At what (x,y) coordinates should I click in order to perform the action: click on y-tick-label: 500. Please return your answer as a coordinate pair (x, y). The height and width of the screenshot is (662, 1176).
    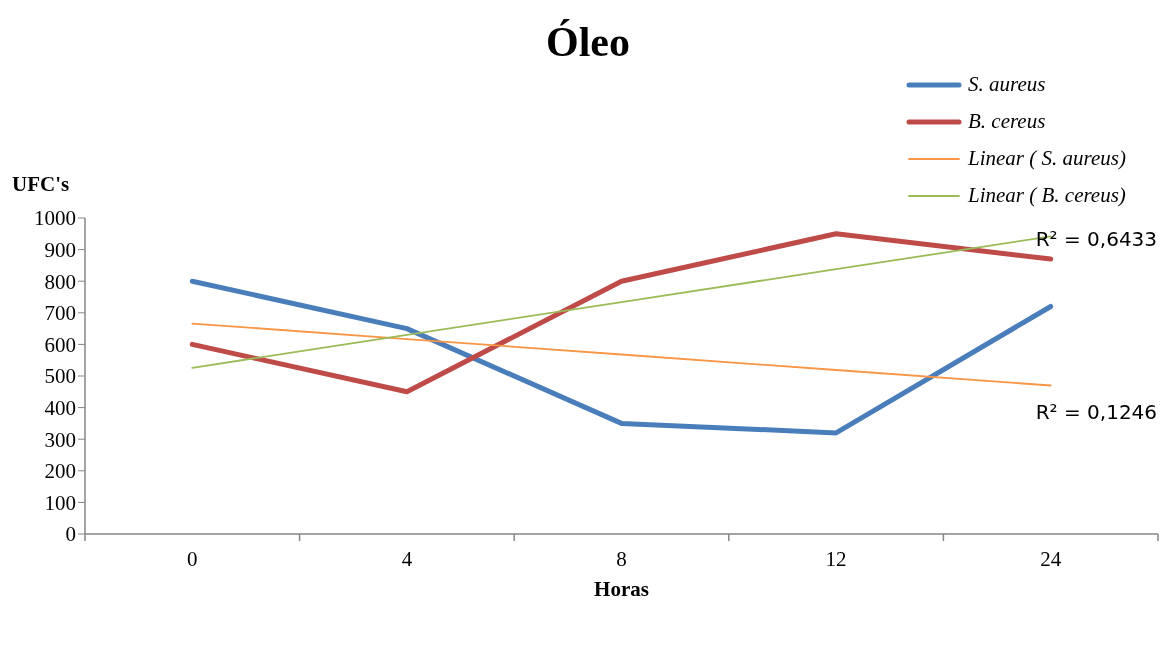
    Looking at the image, I should click on (60, 376).